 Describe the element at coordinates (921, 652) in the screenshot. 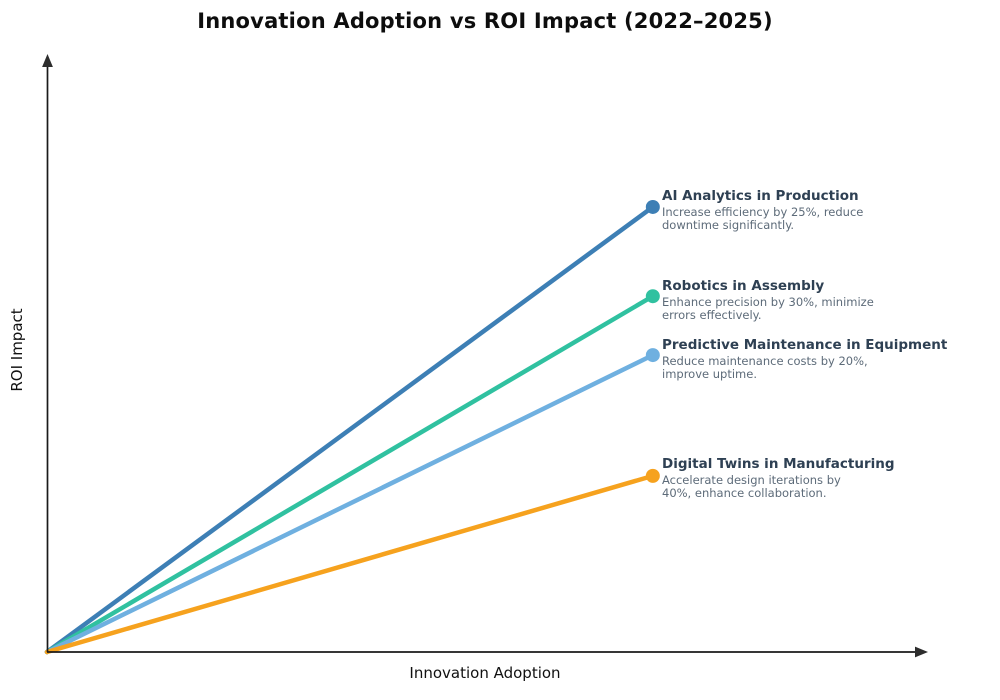

I see `x-axis-arrowhead-icon` at that location.